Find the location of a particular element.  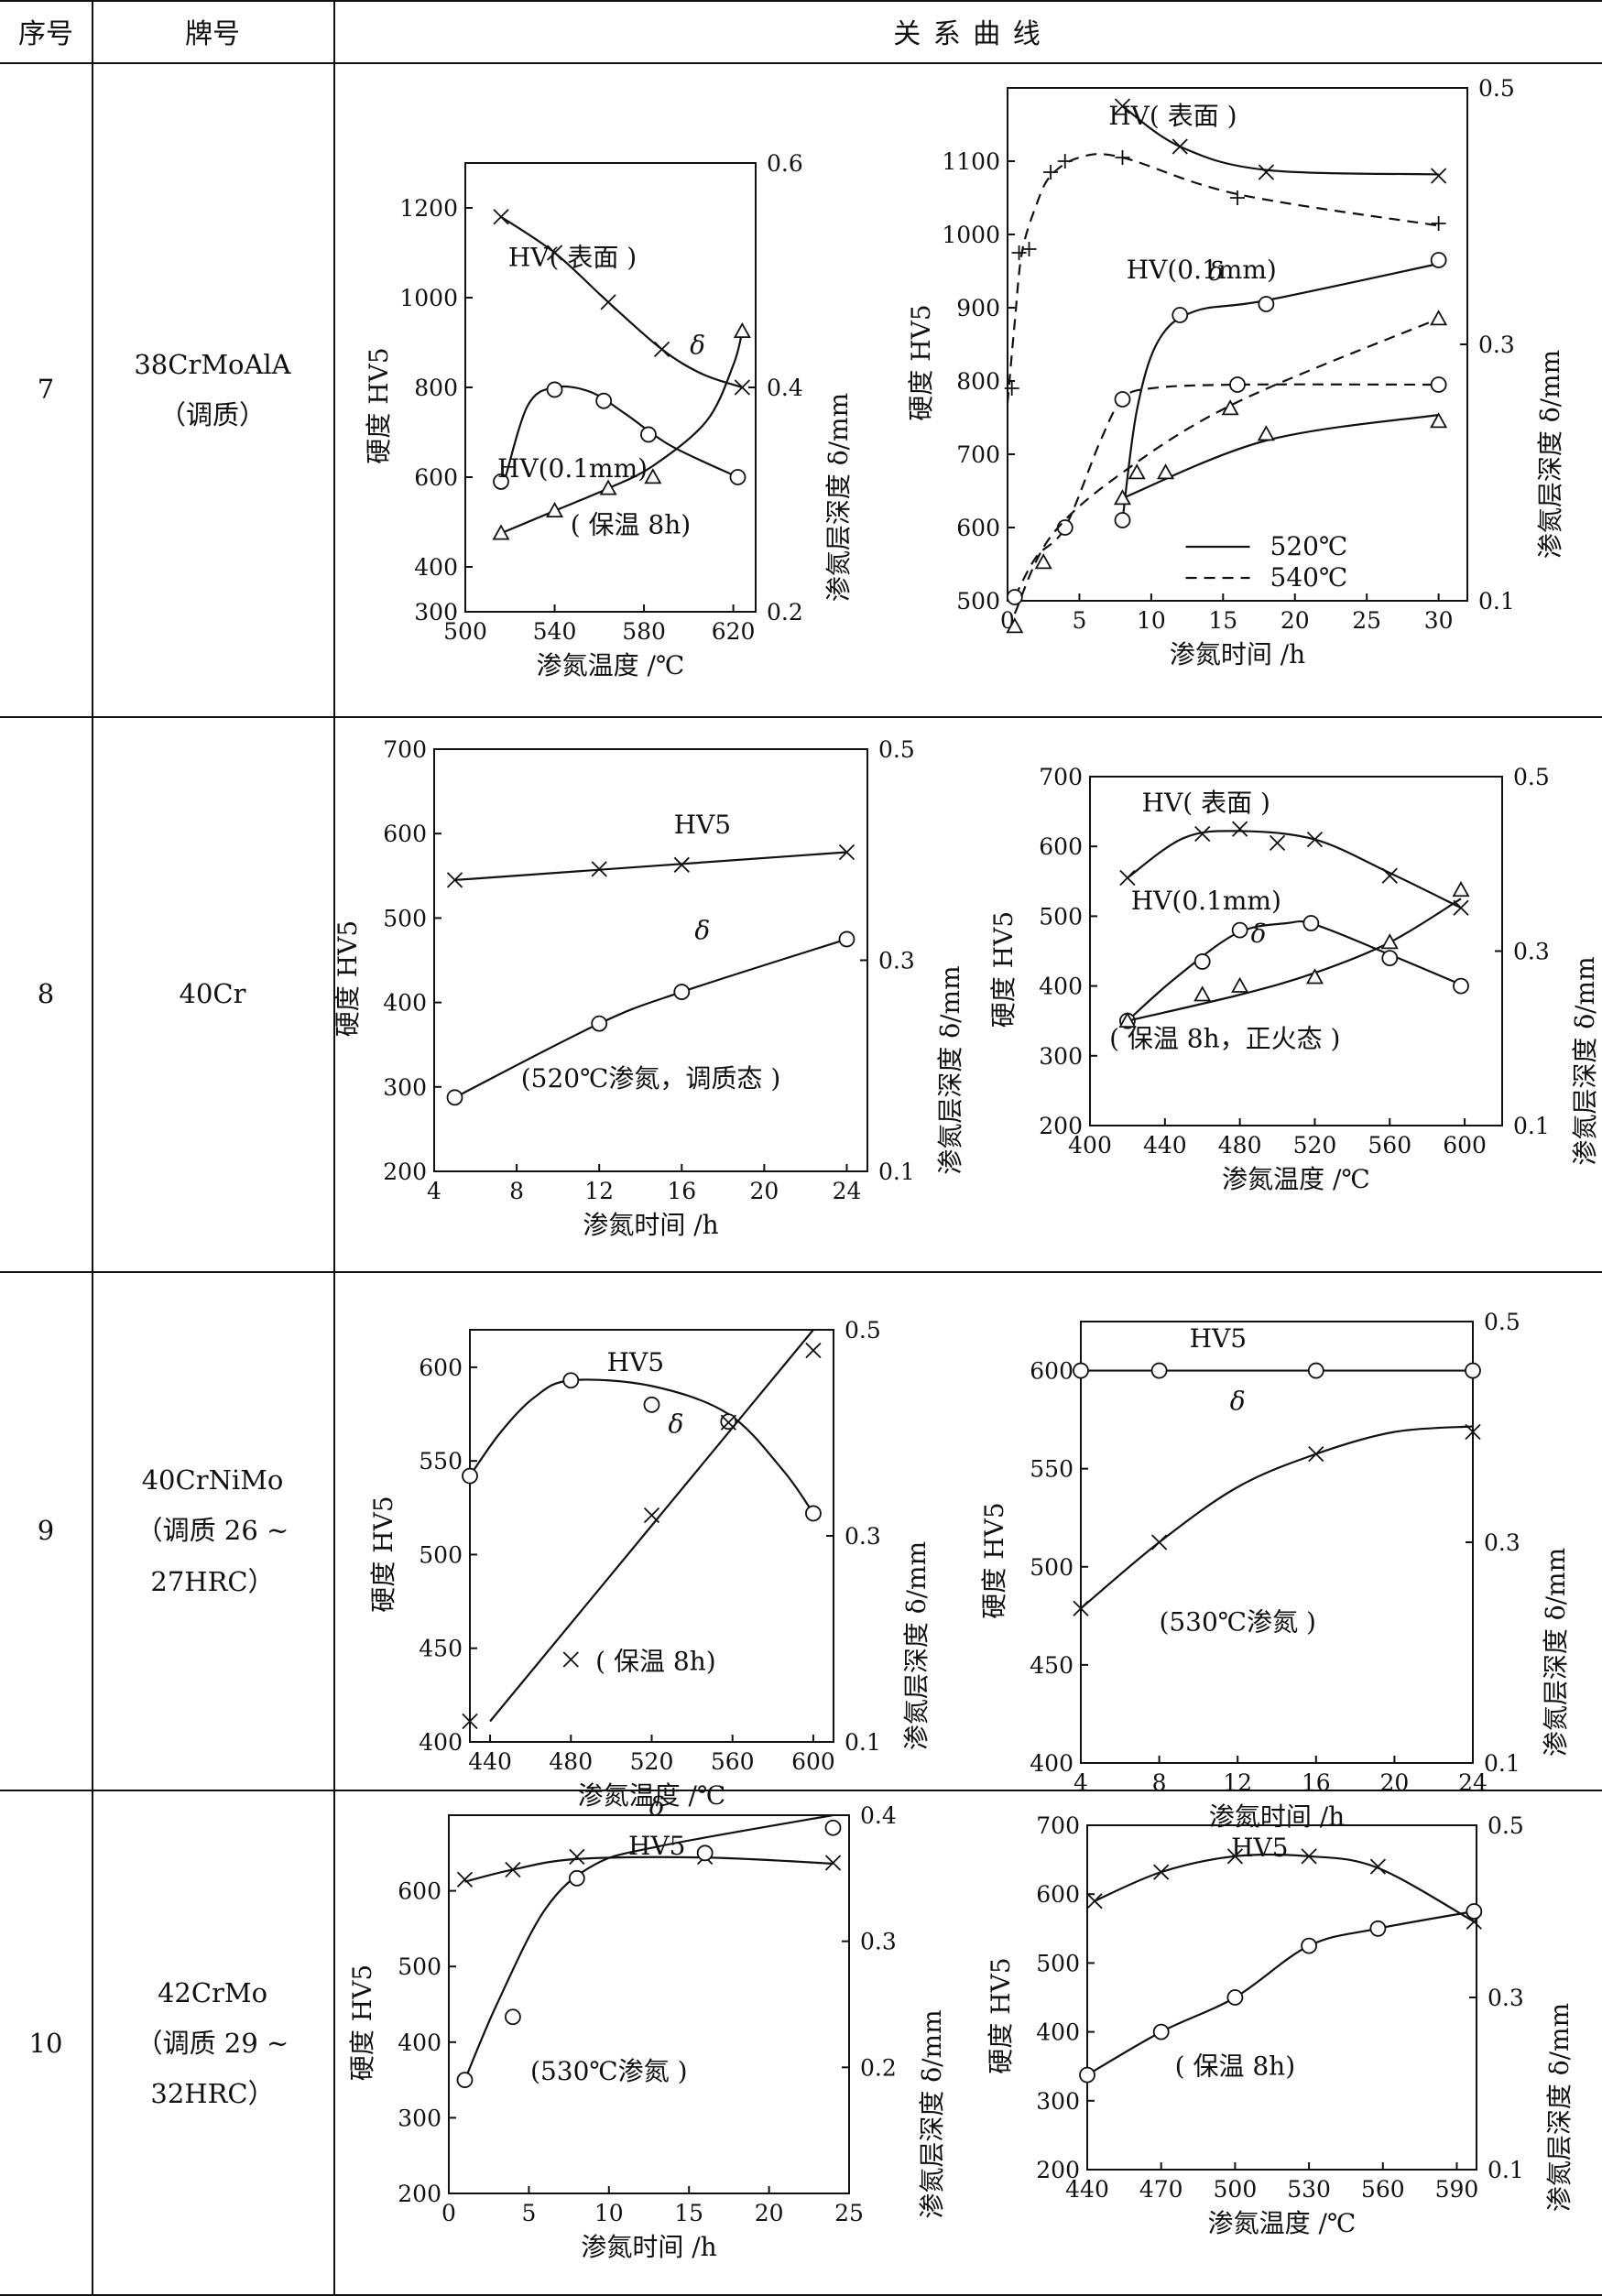

chart7-x-tick-label: 470 is located at coordinates (1161, 2189).